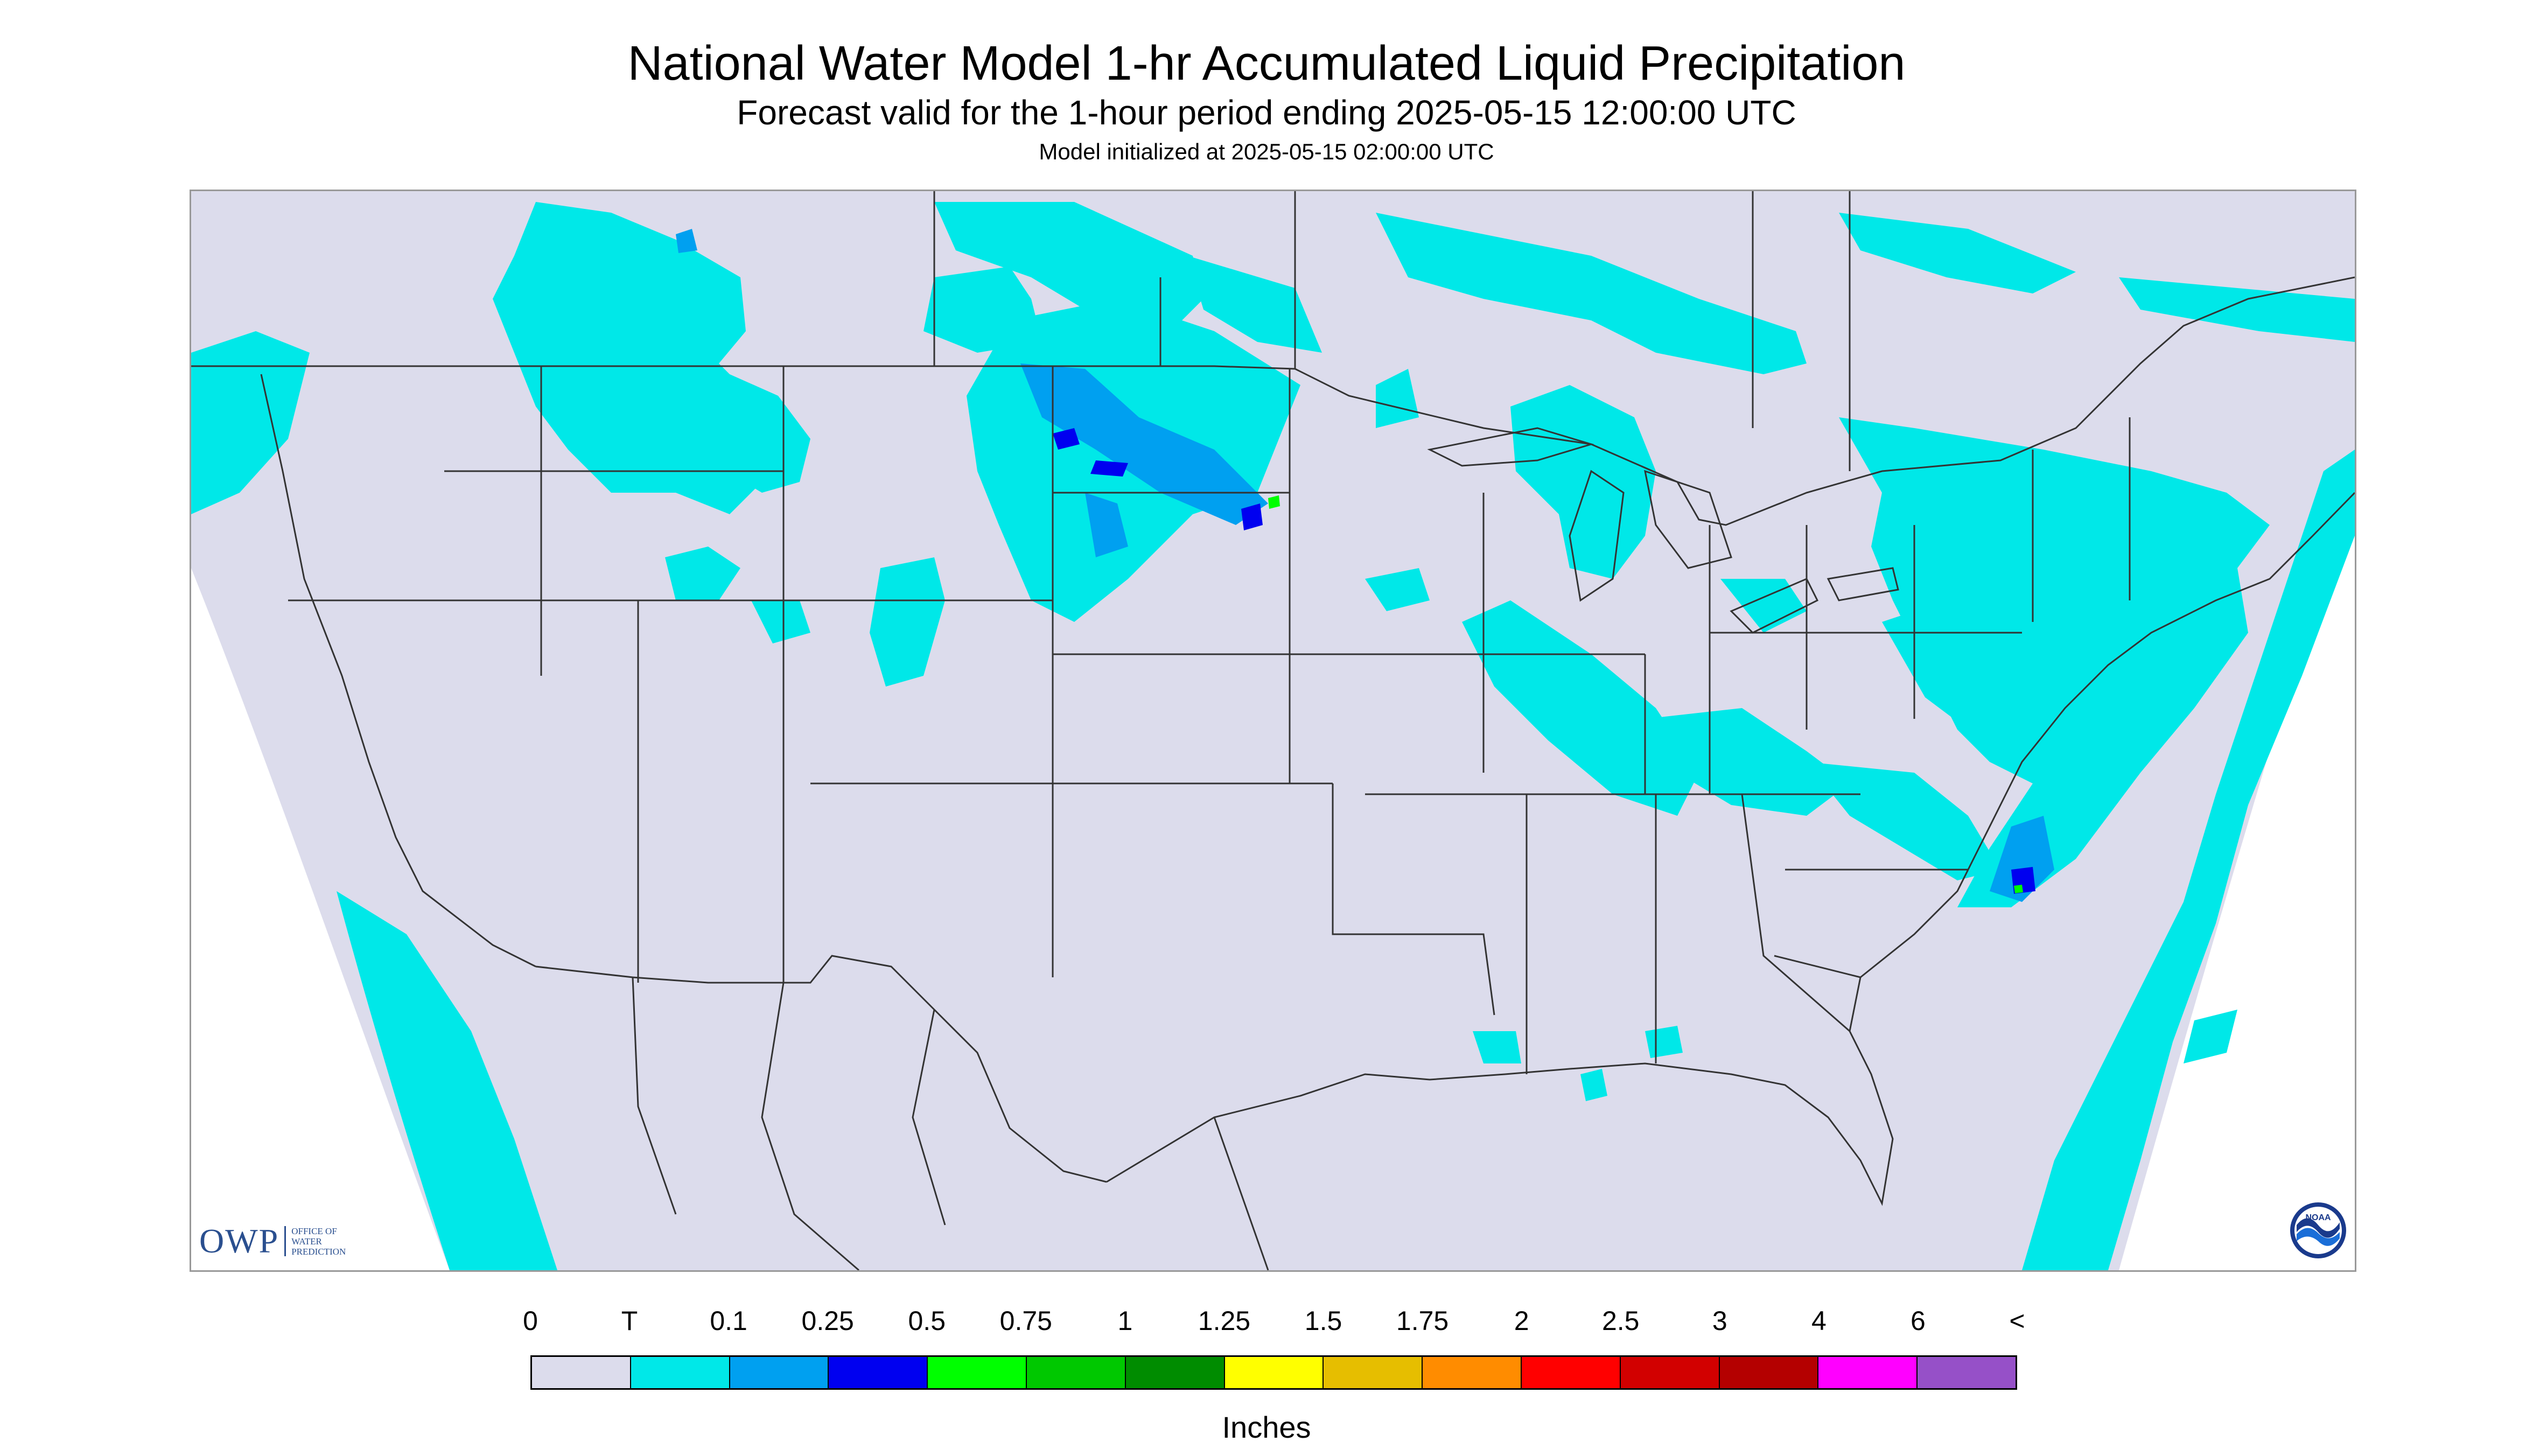 The image size is (2533, 1456). I want to click on owp-logo-subtext: OFFICE OF WATER PREDICTION, so click(318, 1241).